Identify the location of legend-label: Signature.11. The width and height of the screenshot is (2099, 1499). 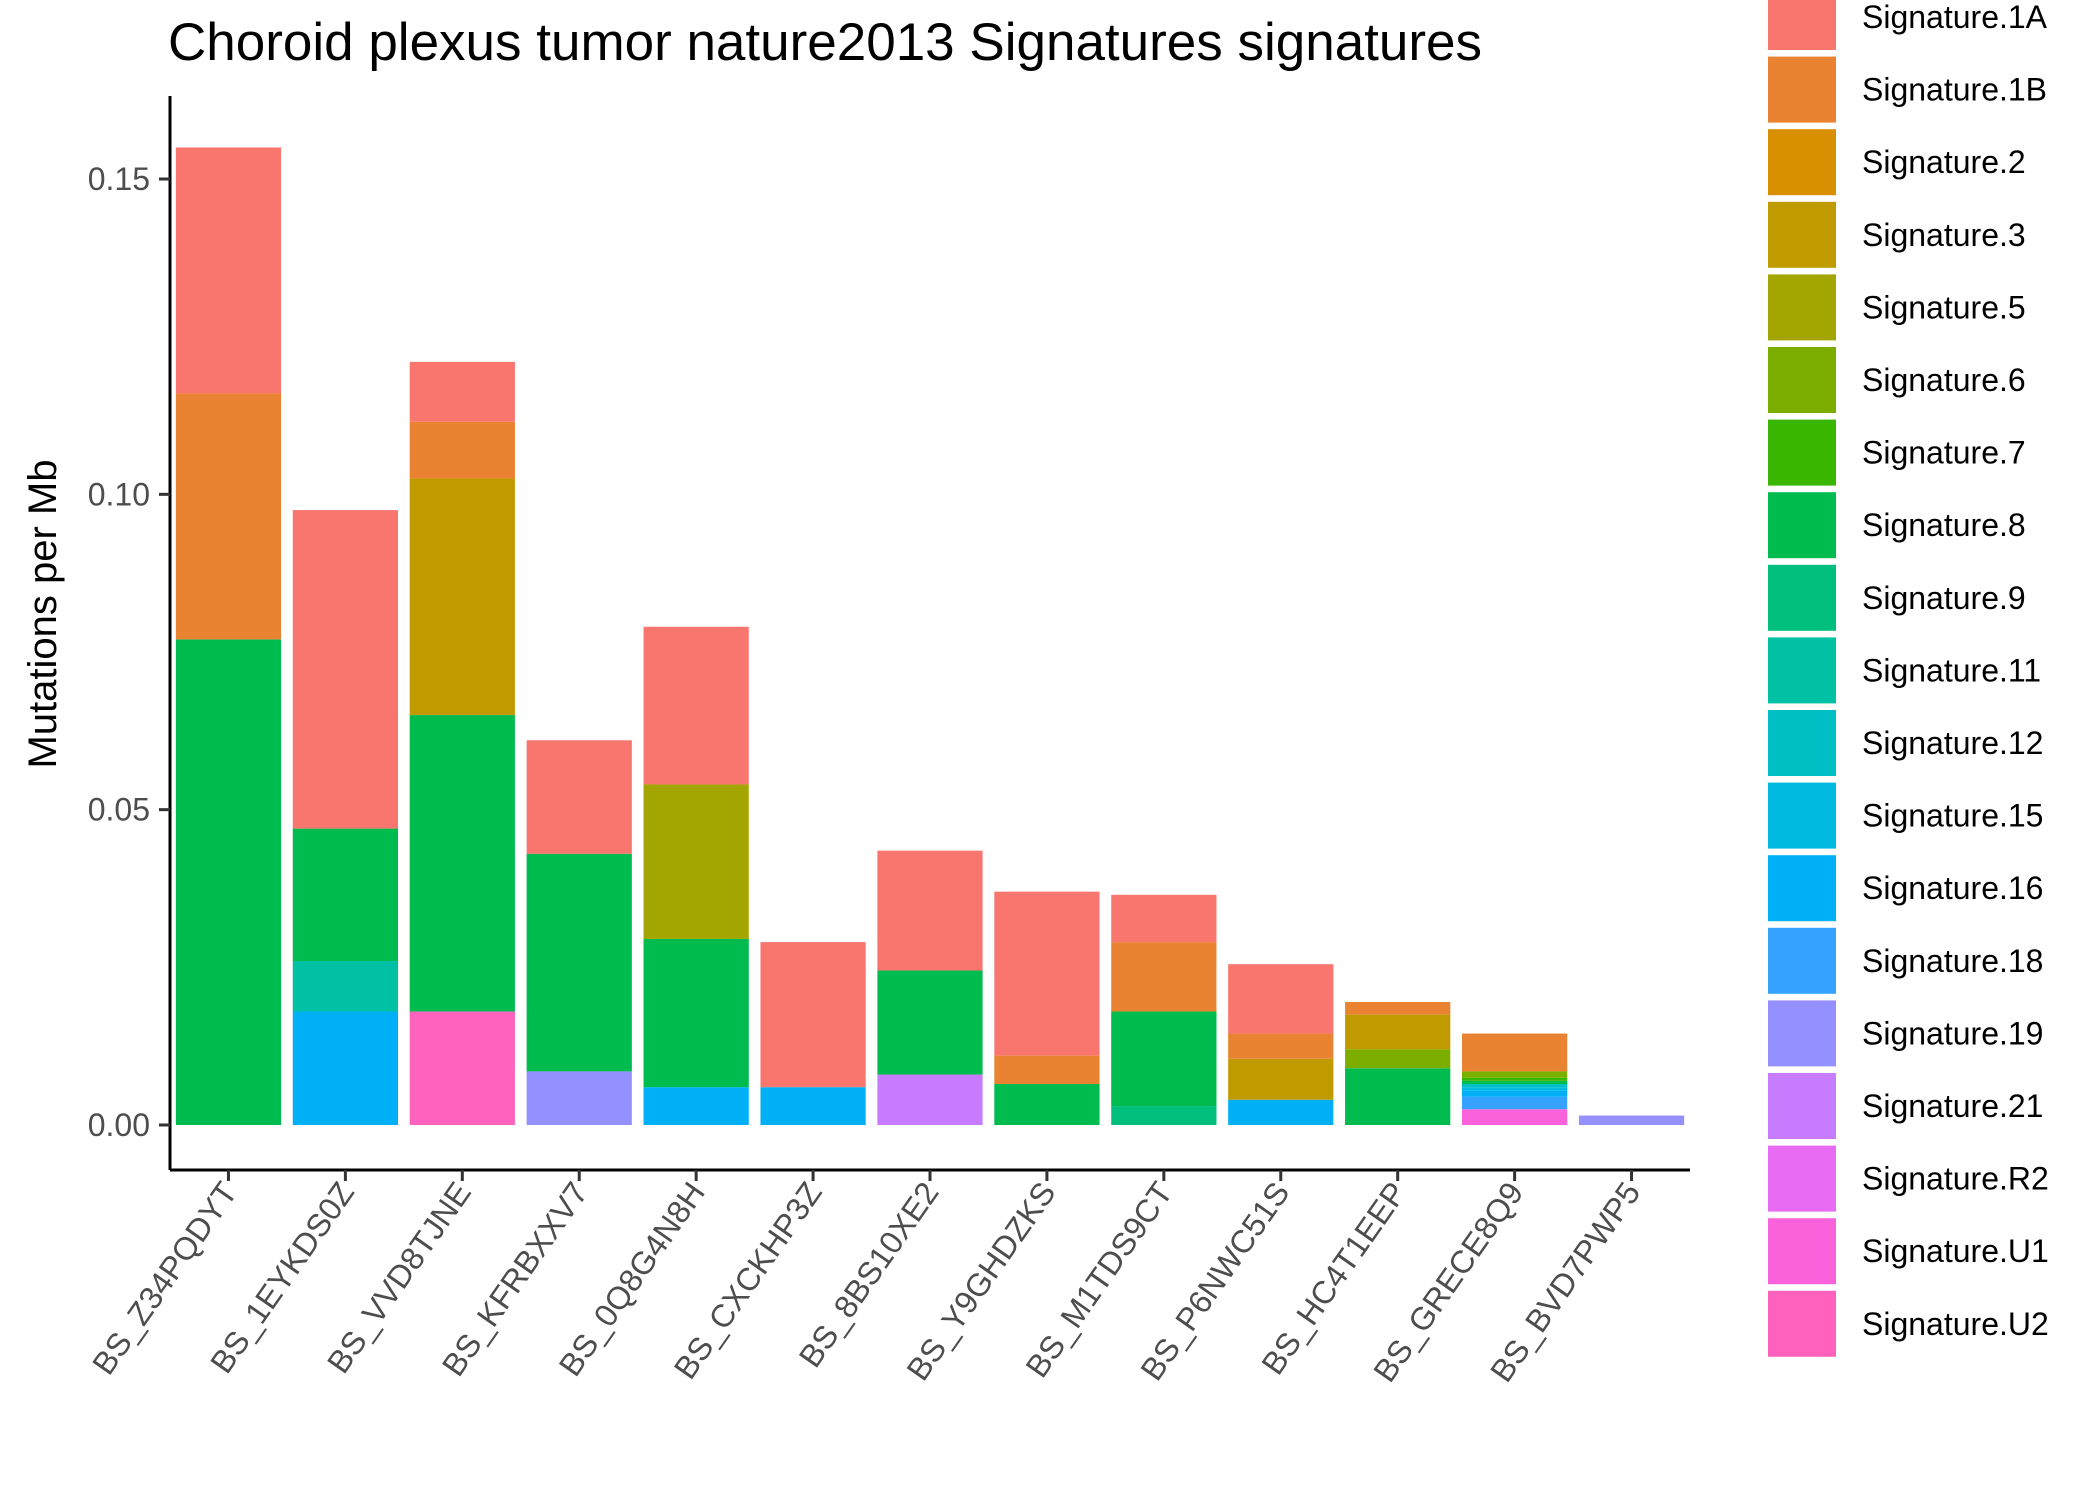
(1951, 670).